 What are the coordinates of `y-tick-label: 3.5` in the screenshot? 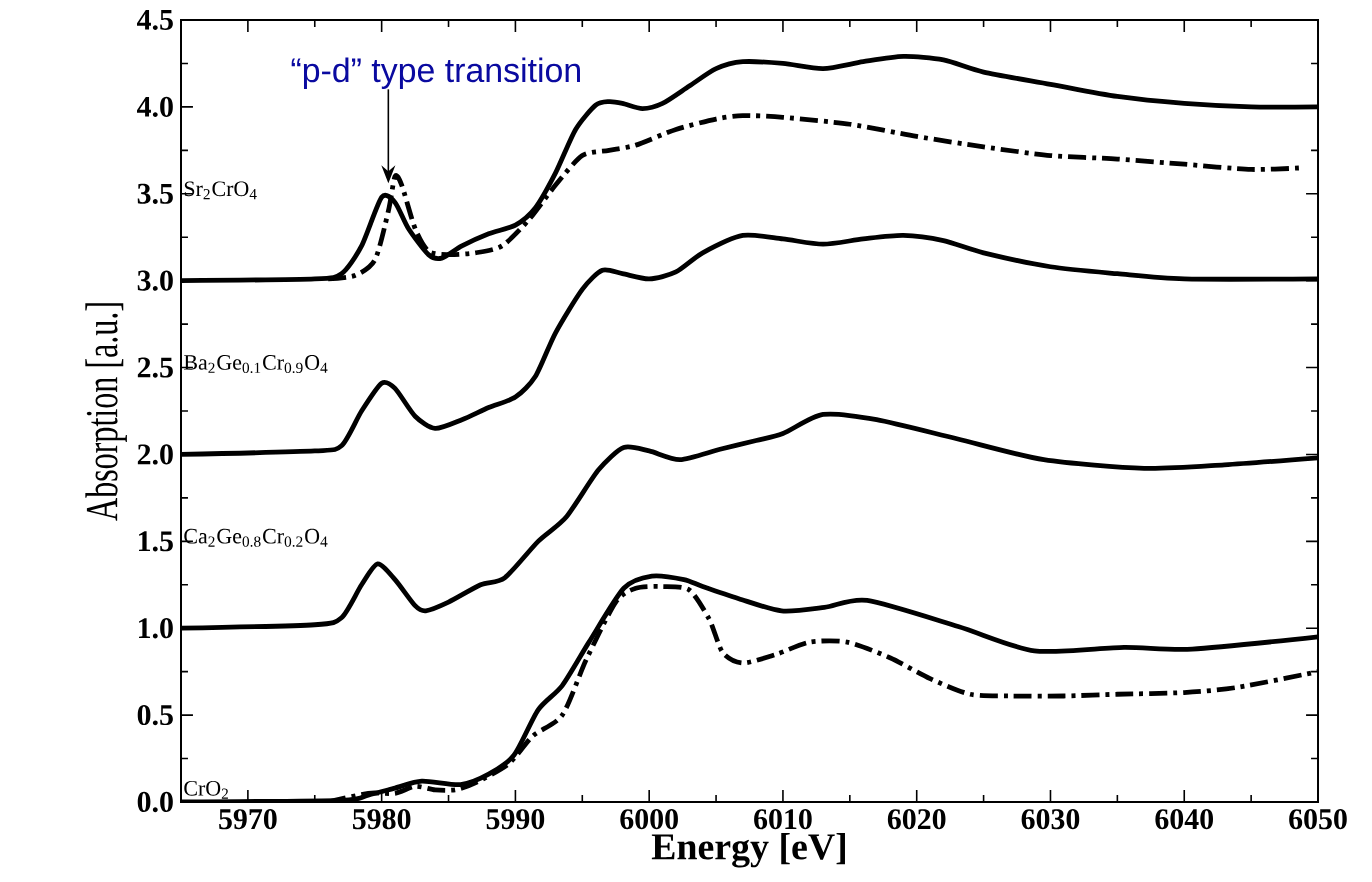 It's located at (155, 193).